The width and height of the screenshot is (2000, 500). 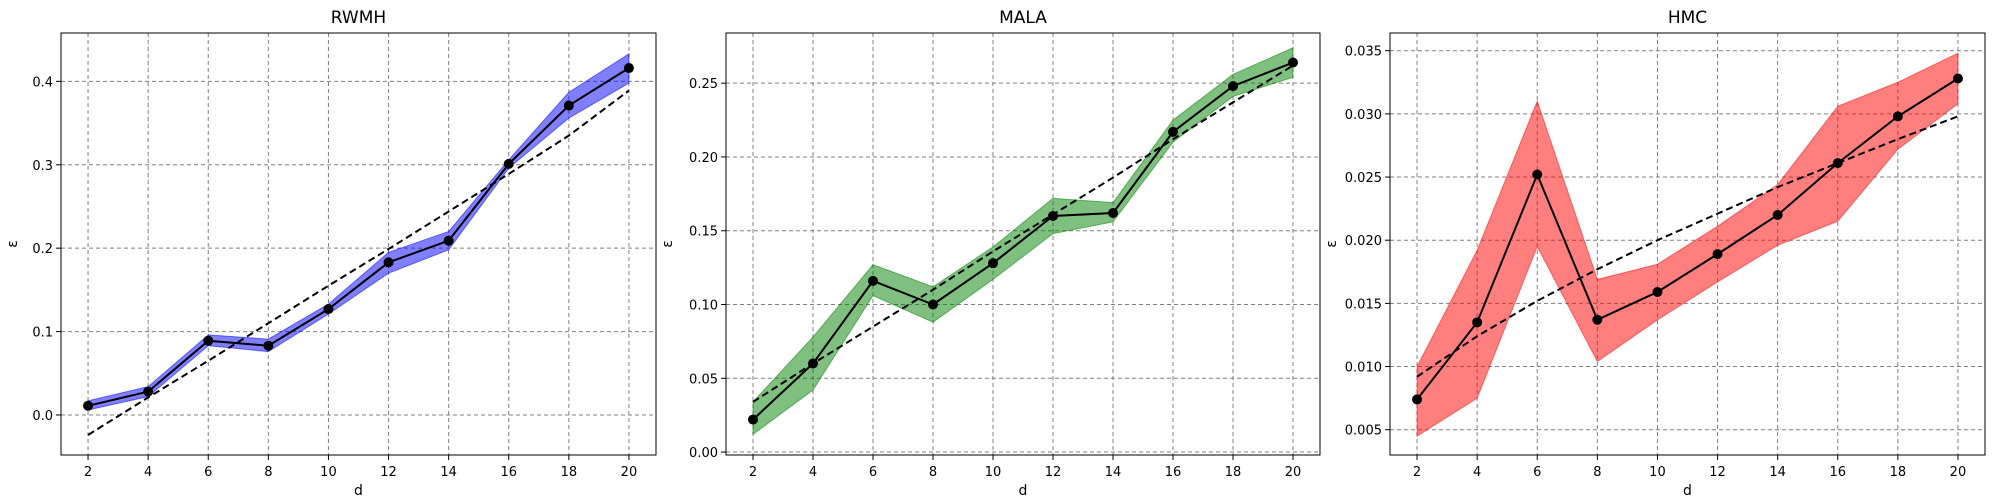 I want to click on y-tick-label: 0.0, so click(x=42, y=416).